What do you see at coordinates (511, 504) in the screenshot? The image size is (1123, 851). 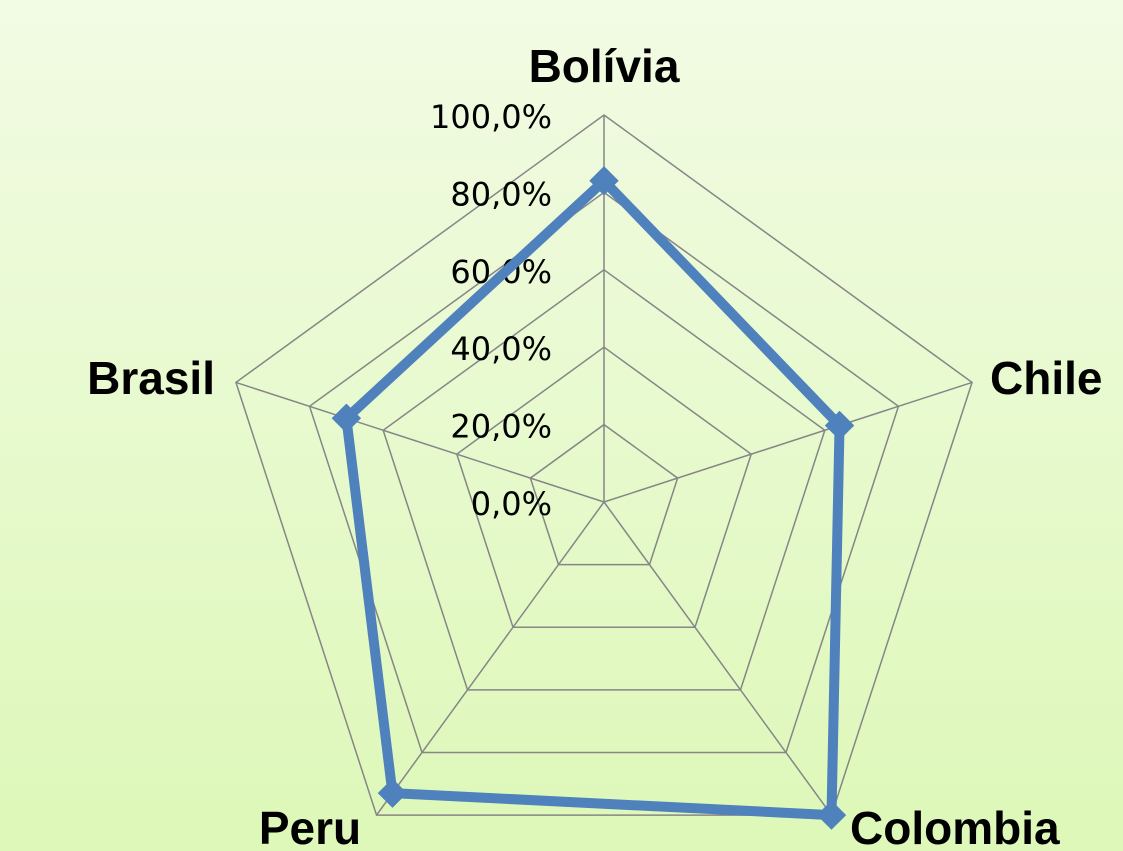 I see `tick-label: 0,0%` at bounding box center [511, 504].